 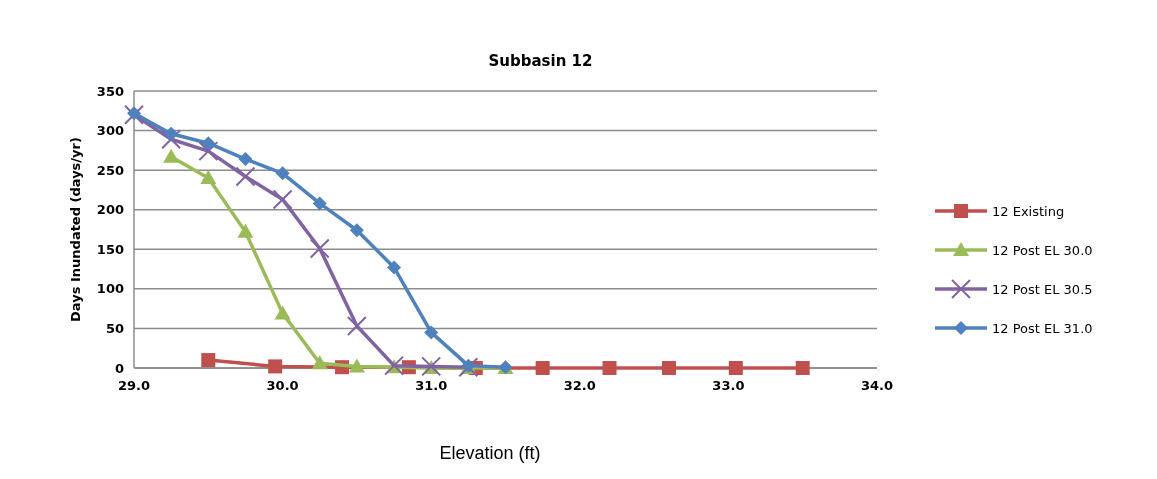 I want to click on x-axis-title: Elevation (ft), so click(x=490, y=453).